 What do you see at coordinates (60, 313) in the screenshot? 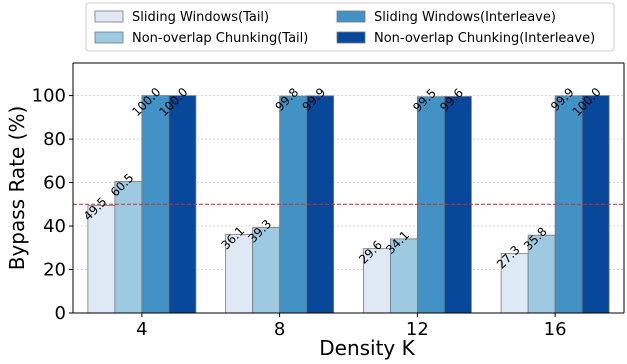
I see `y-tick-label-0: 0` at bounding box center [60, 313].